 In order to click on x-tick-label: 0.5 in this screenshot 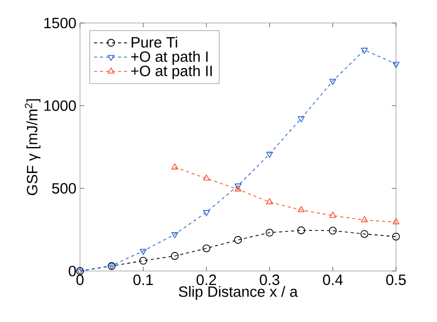, I will do `click(396, 280)`.